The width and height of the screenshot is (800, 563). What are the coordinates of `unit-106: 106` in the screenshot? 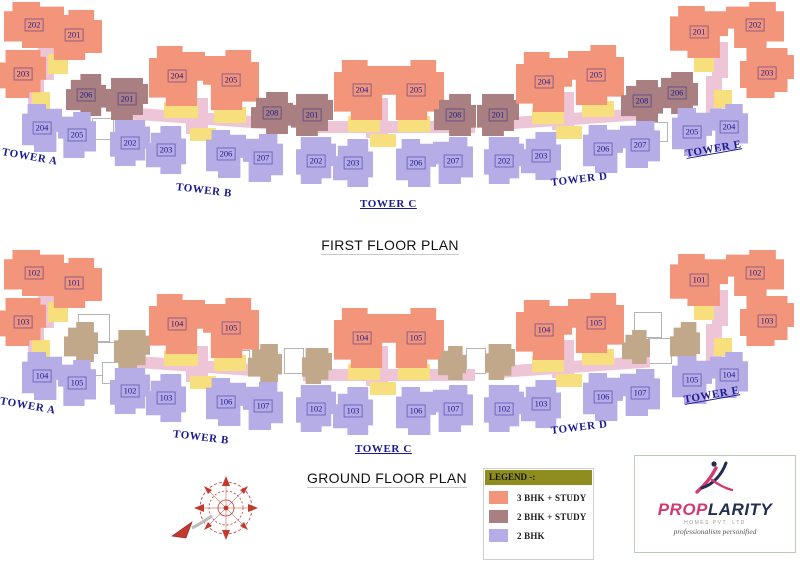 It's located at (603, 397).